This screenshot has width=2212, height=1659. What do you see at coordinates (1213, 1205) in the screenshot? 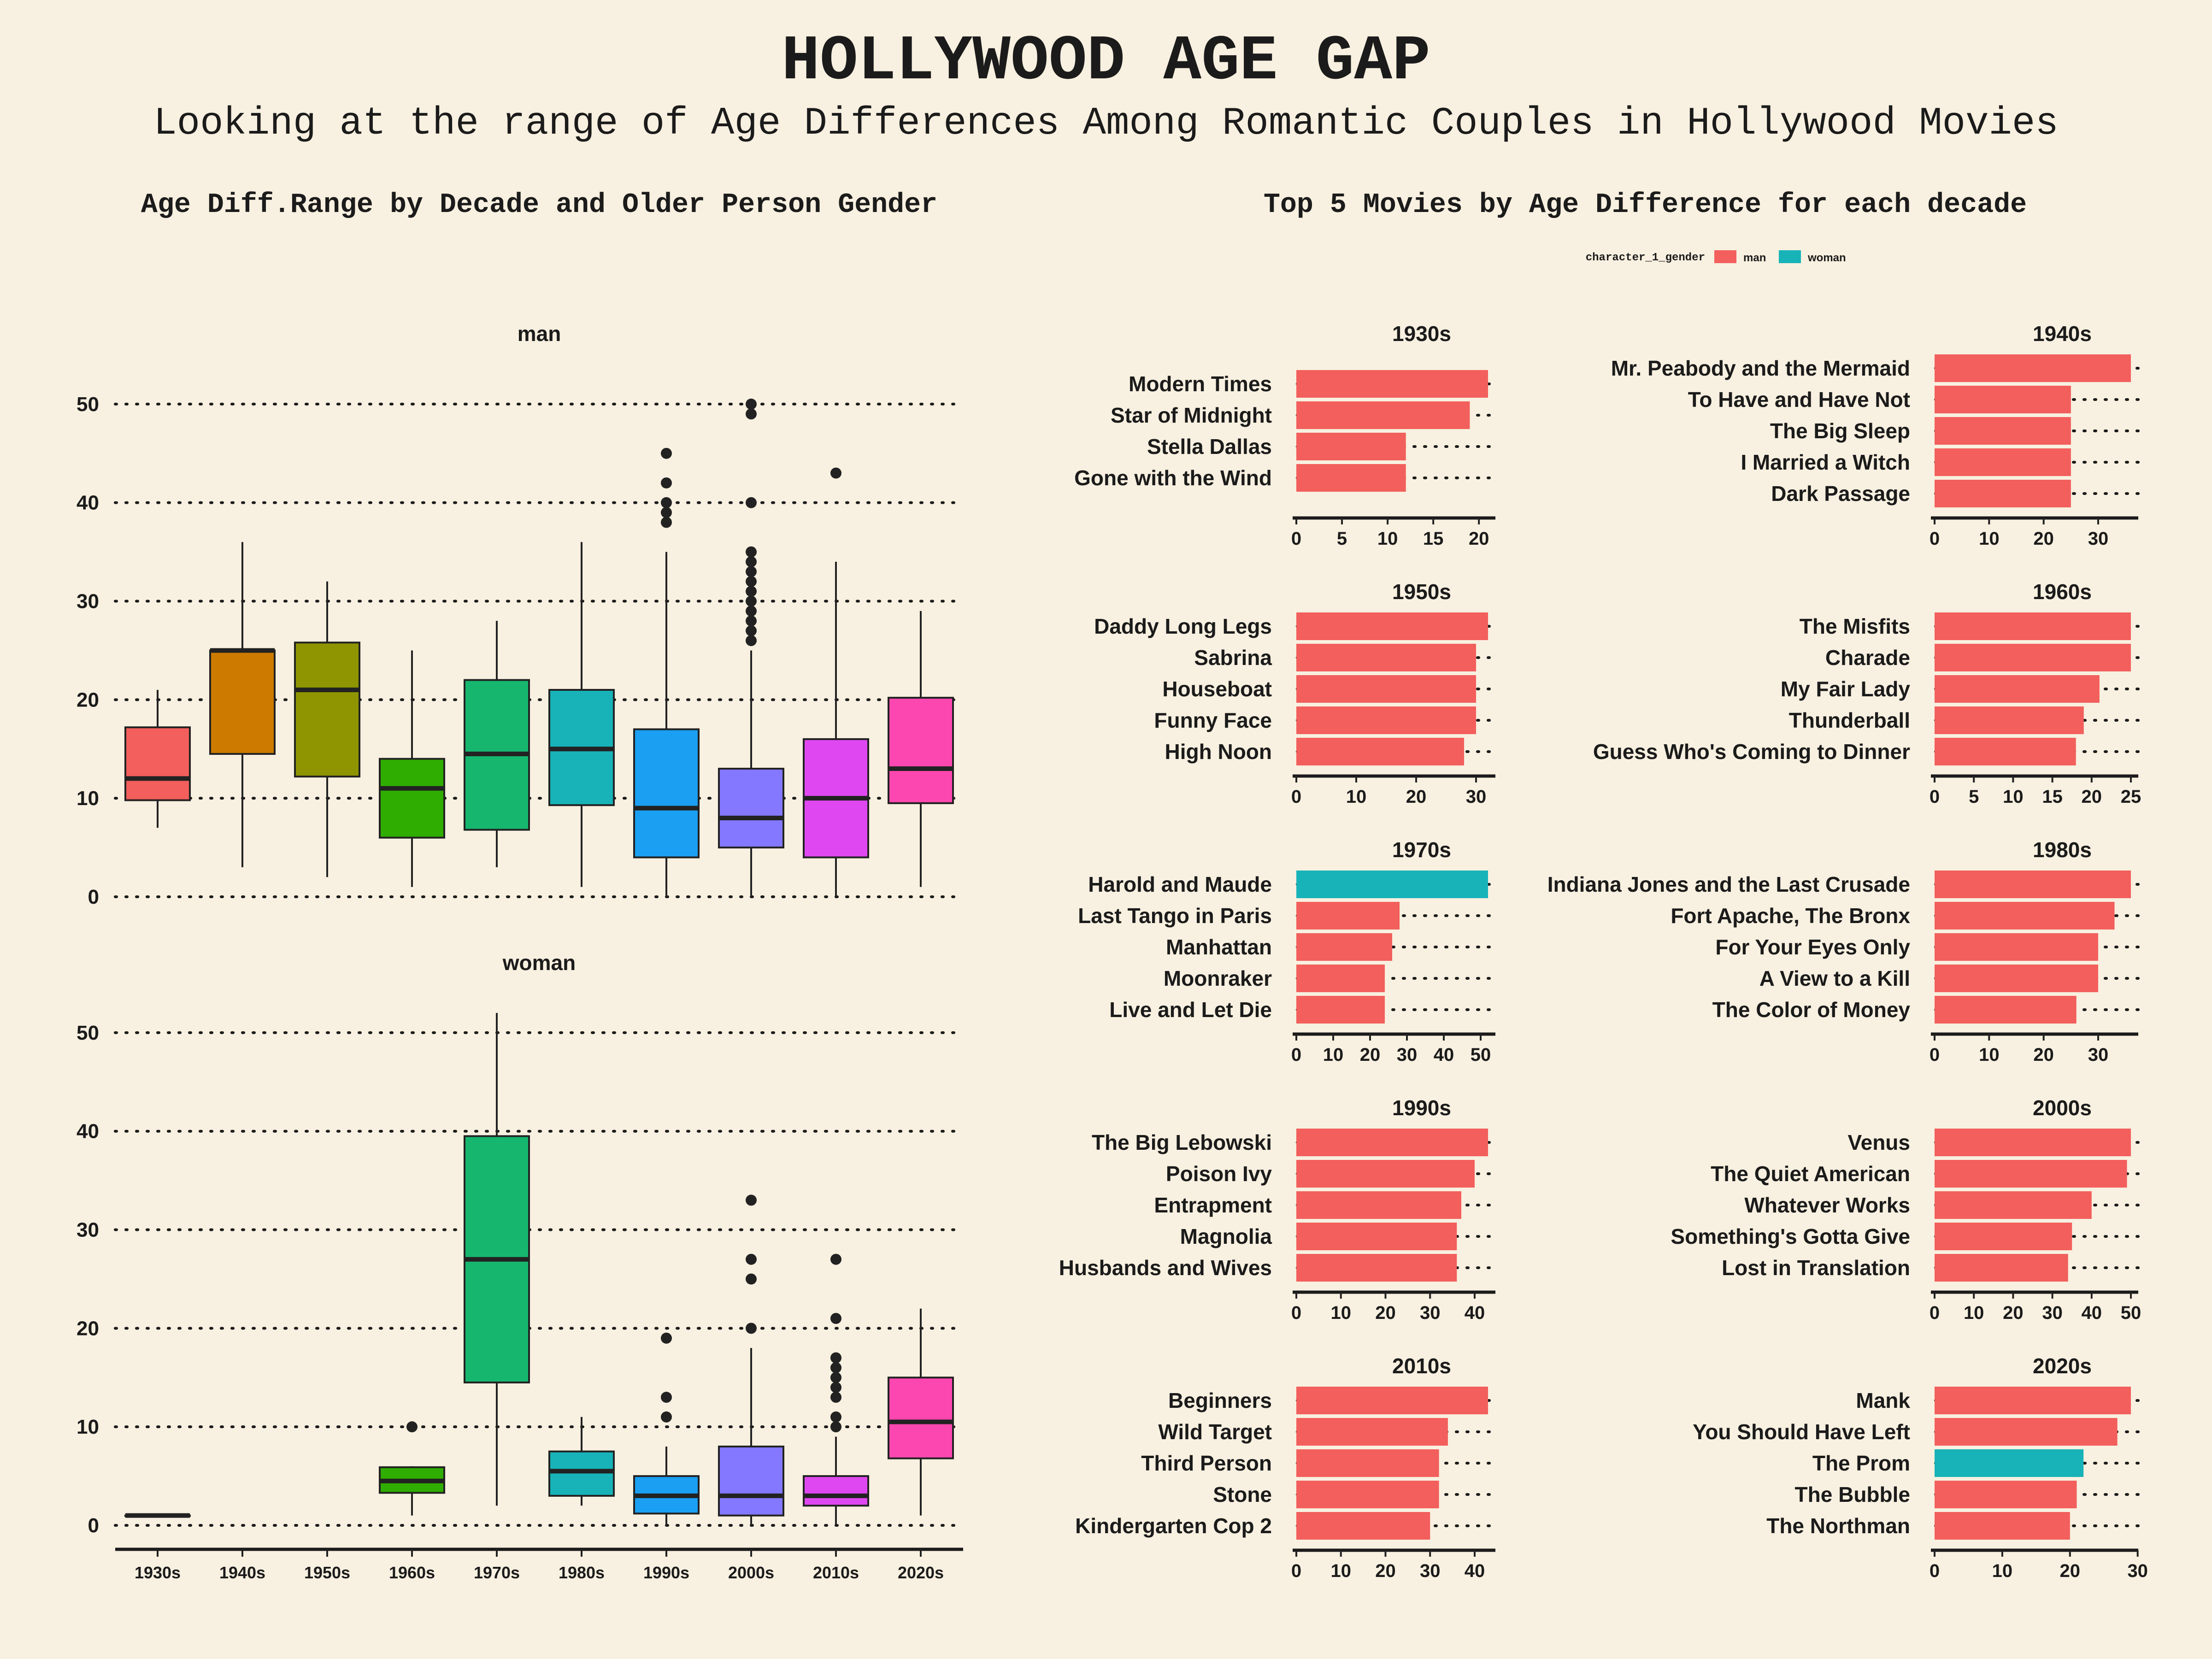
I see `bar-label: Entrapment` at bounding box center [1213, 1205].